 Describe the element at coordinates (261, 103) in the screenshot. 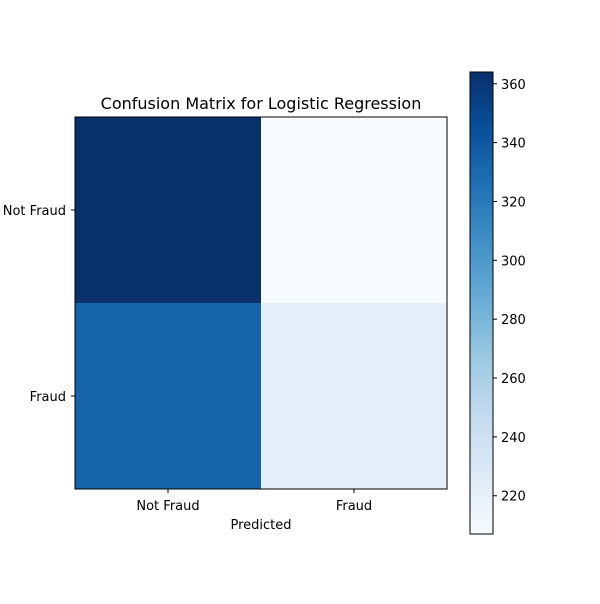

I see `chart-title: Confusion Matrix for Logistic Regression` at that location.